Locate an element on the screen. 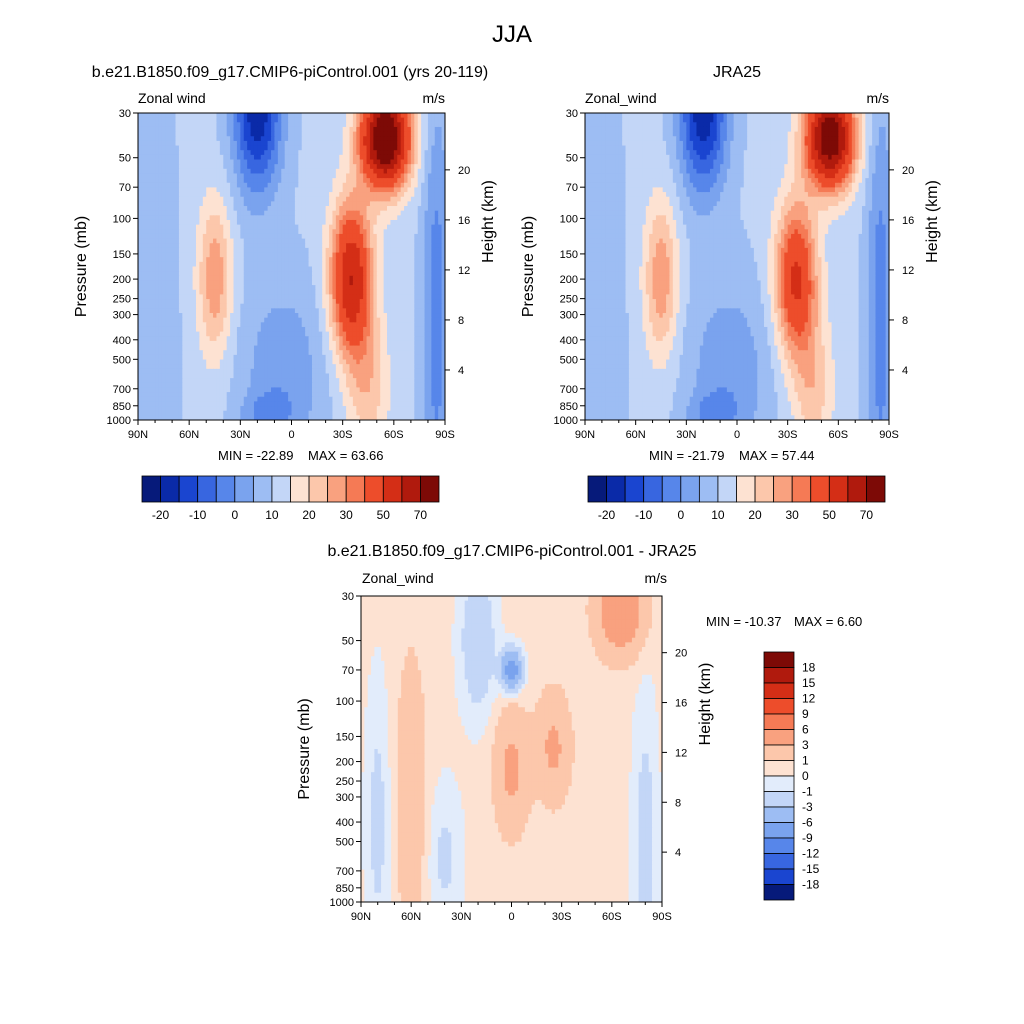  panel-diff-x-tick-label: 30S is located at coordinates (562, 917).